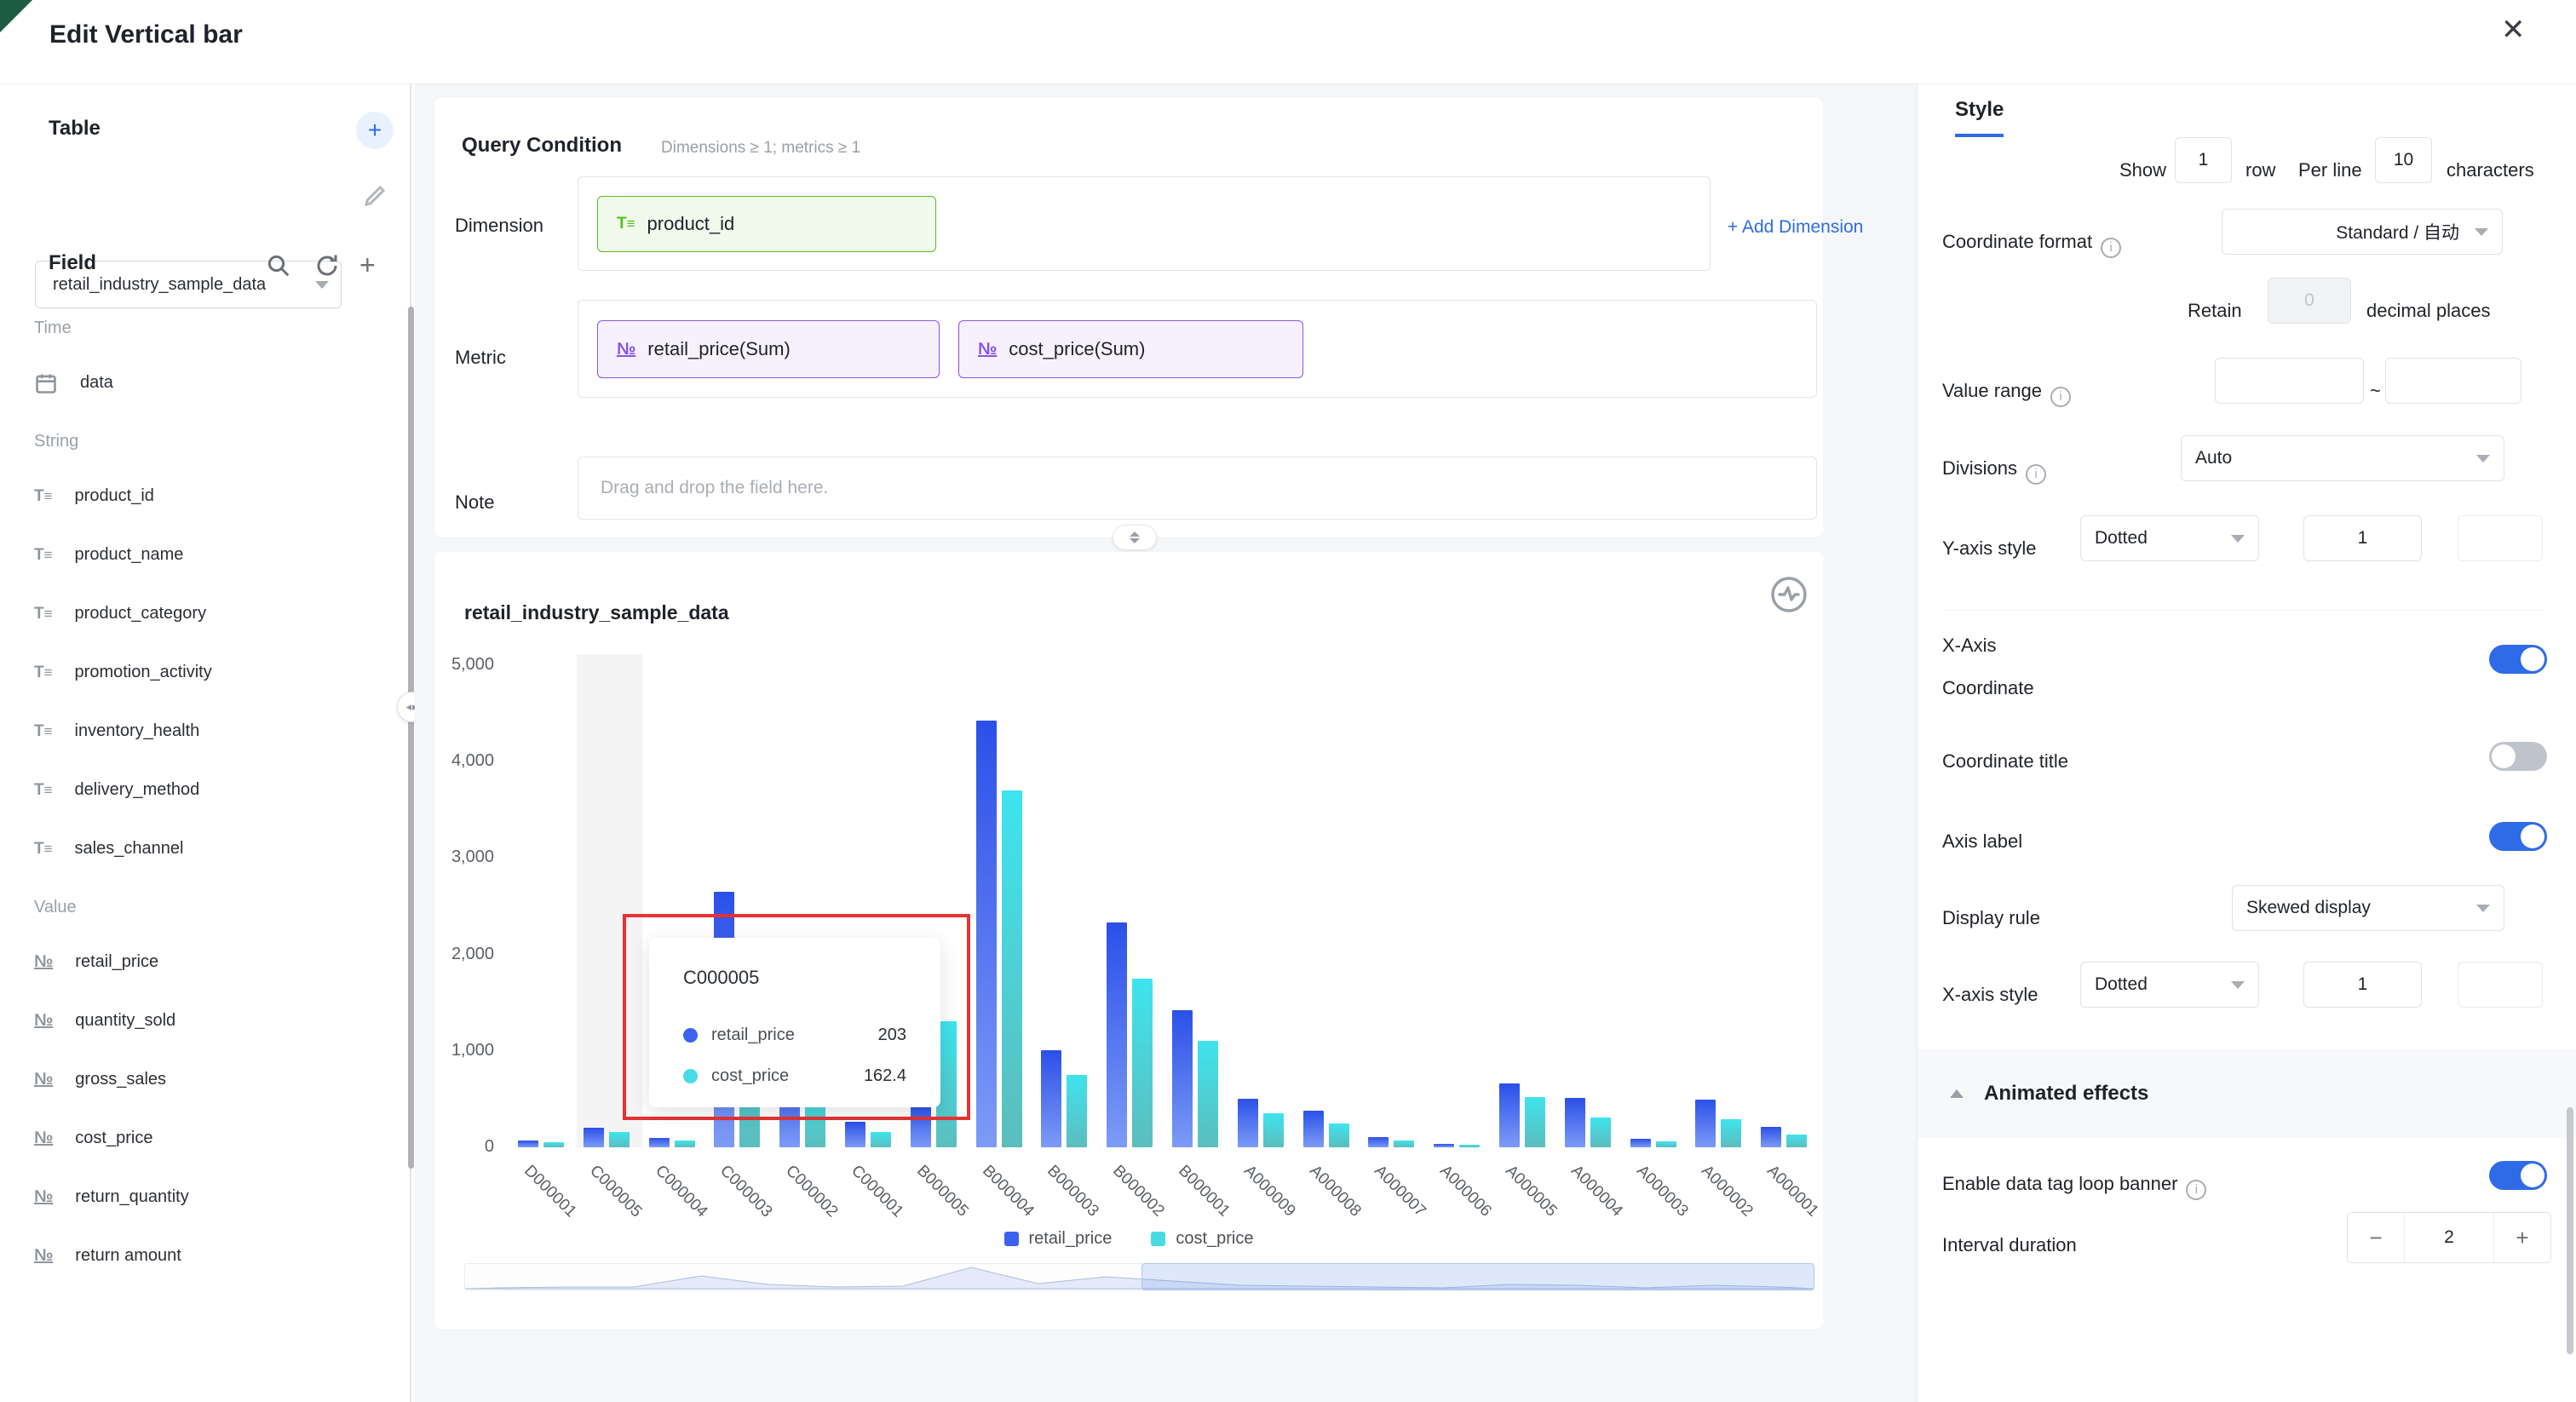 The image size is (2576, 1402). What do you see at coordinates (213, 1020) in the screenshot?
I see `field-item: № quantity_sold` at bounding box center [213, 1020].